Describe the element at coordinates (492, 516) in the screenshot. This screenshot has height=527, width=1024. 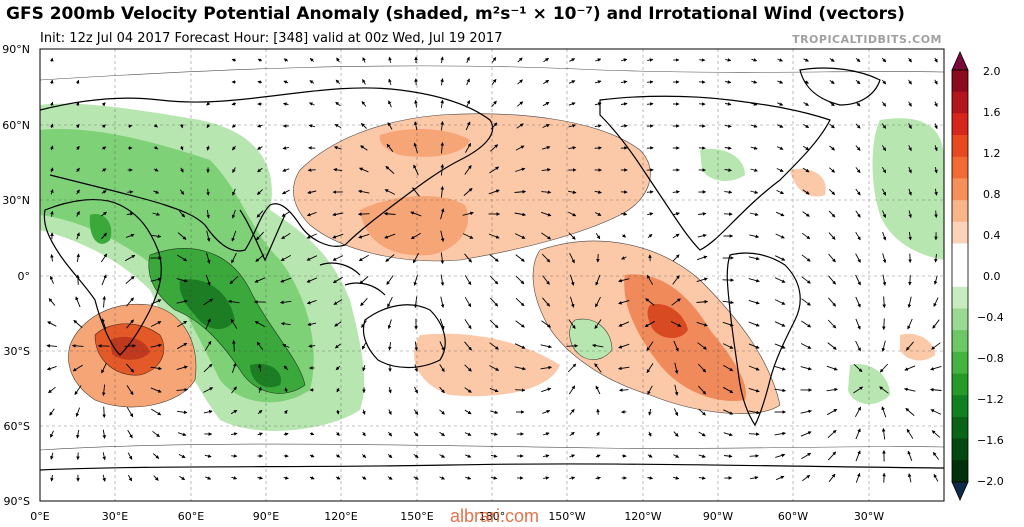
I see `lon-label: 180°` at that location.